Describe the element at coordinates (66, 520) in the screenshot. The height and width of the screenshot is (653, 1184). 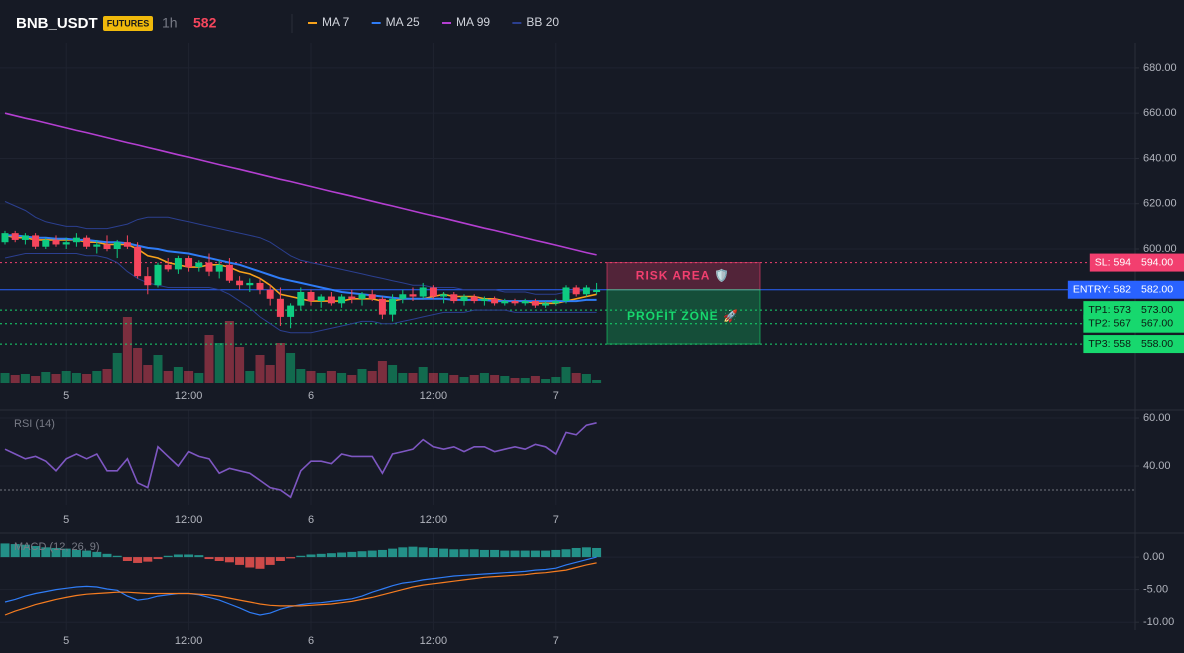
I see `x-tick-label: 5` at that location.